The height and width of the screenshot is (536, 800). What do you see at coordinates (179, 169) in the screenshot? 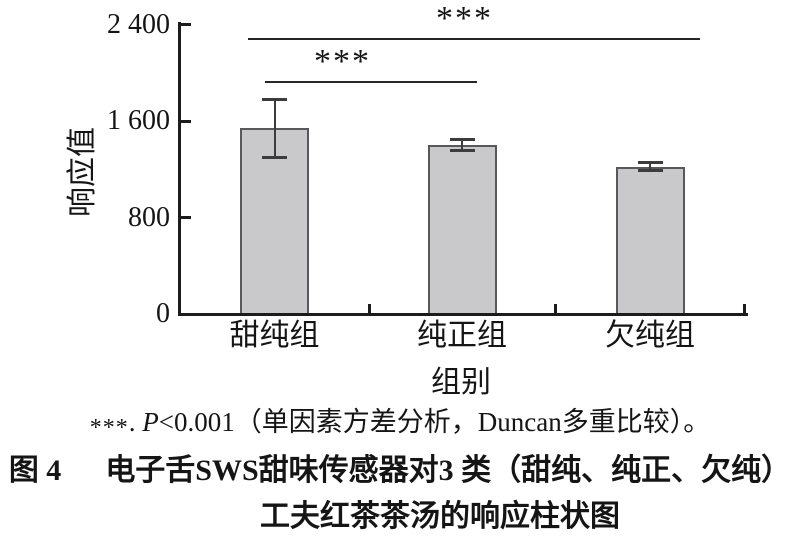
I see `y-axis-line` at bounding box center [179, 169].